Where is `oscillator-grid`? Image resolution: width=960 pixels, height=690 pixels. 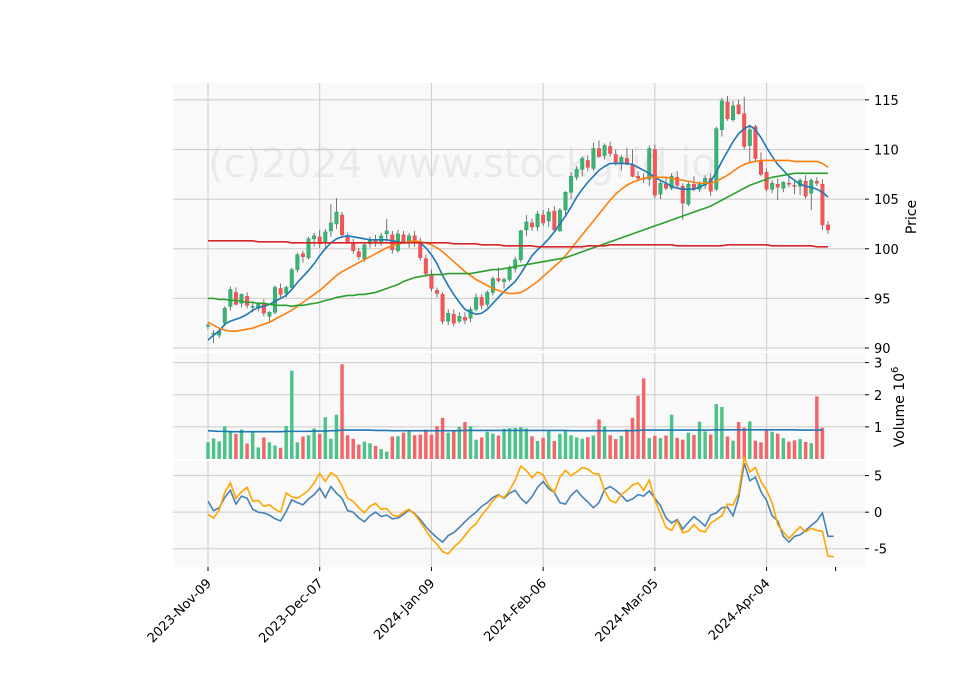
oscillator-grid is located at coordinates (519, 514).